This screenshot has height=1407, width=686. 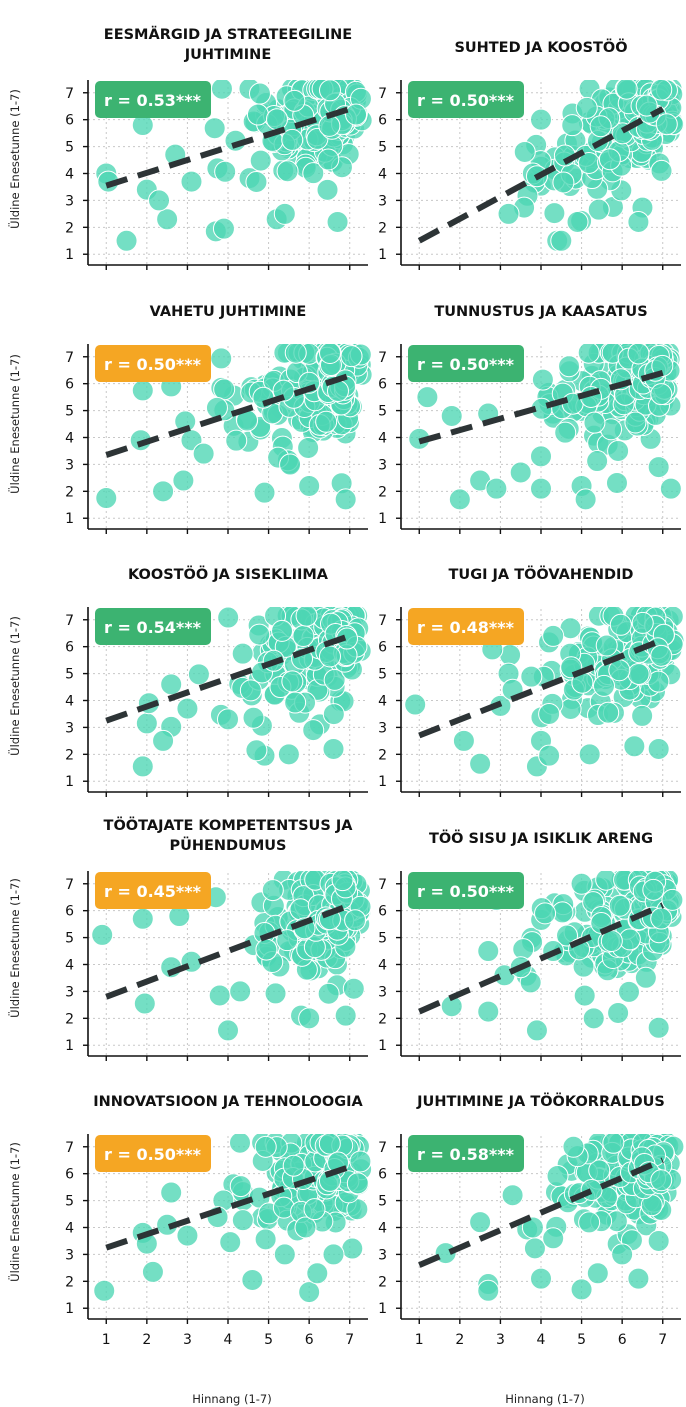 What do you see at coordinates (531, 154) in the screenshot?
I see `scatter-panel-2: SUHTED JA KOOSTÖÖ 1 2 3 4 5 6 7 r = 0.50***` at bounding box center [531, 154].